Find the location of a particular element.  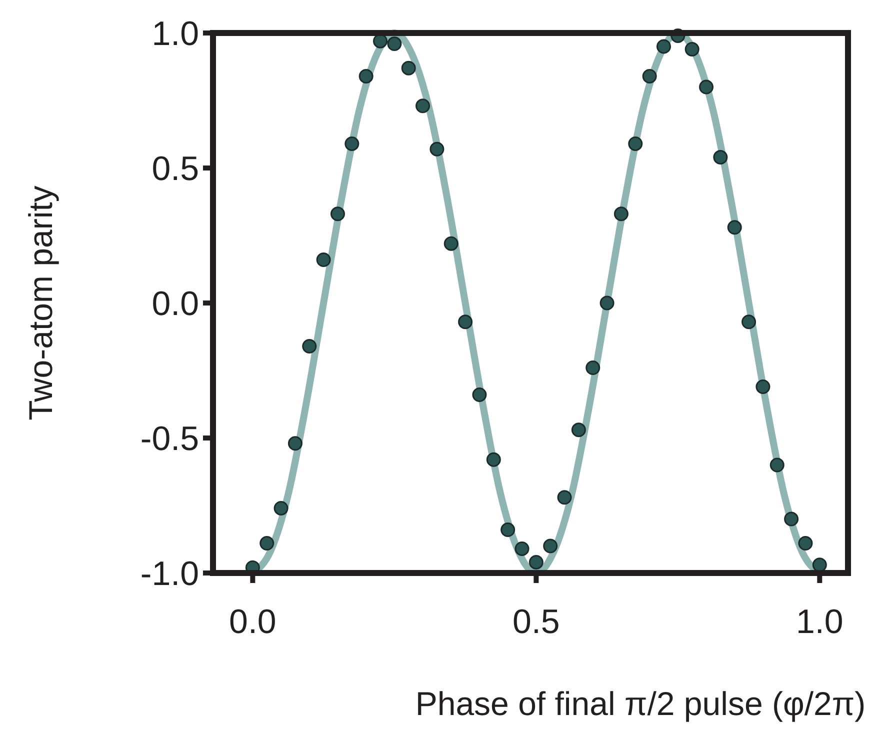

y-tick-label: 0.5 is located at coordinates (175, 169).